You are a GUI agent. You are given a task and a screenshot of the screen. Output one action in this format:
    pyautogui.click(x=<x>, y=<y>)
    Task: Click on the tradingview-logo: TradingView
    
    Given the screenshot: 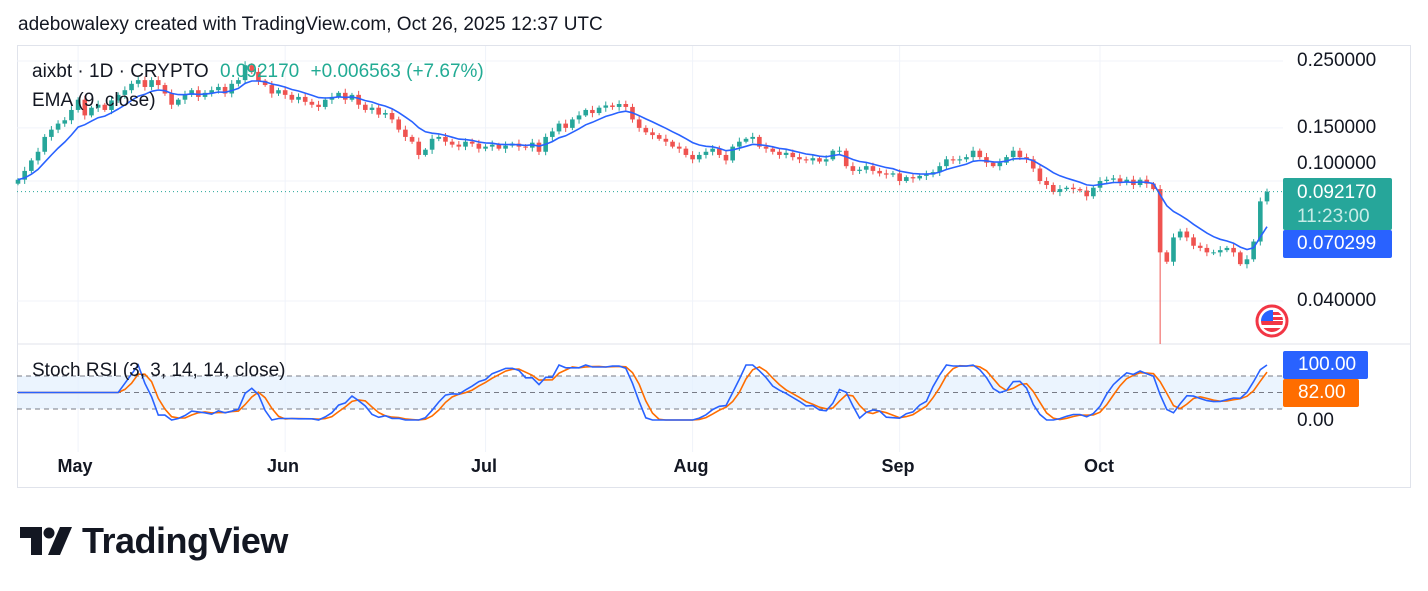 What is the action you would take?
    pyautogui.click(x=154, y=541)
    